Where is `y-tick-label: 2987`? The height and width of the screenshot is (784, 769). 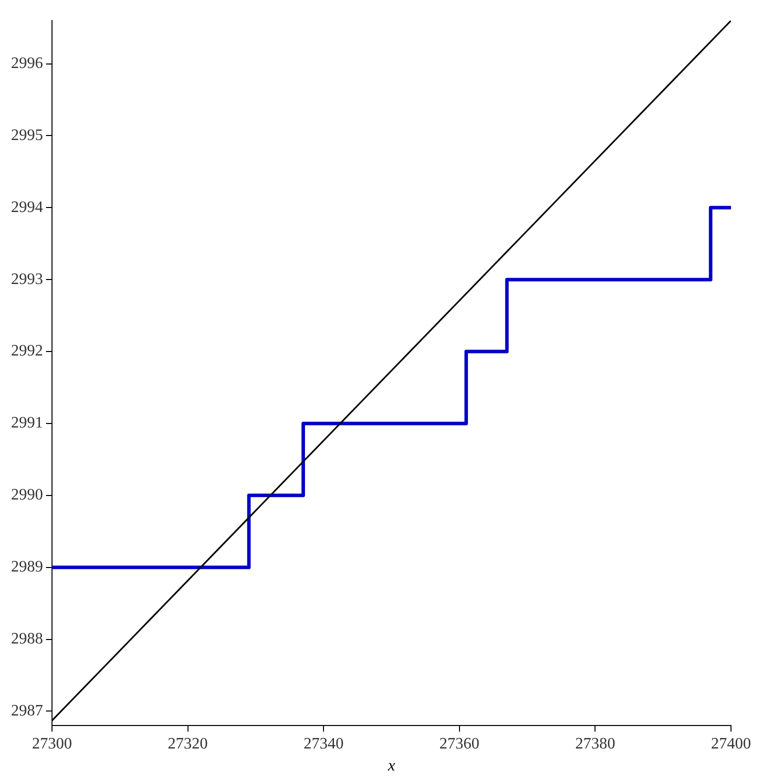 y-tick-label: 2987 is located at coordinates (27, 711).